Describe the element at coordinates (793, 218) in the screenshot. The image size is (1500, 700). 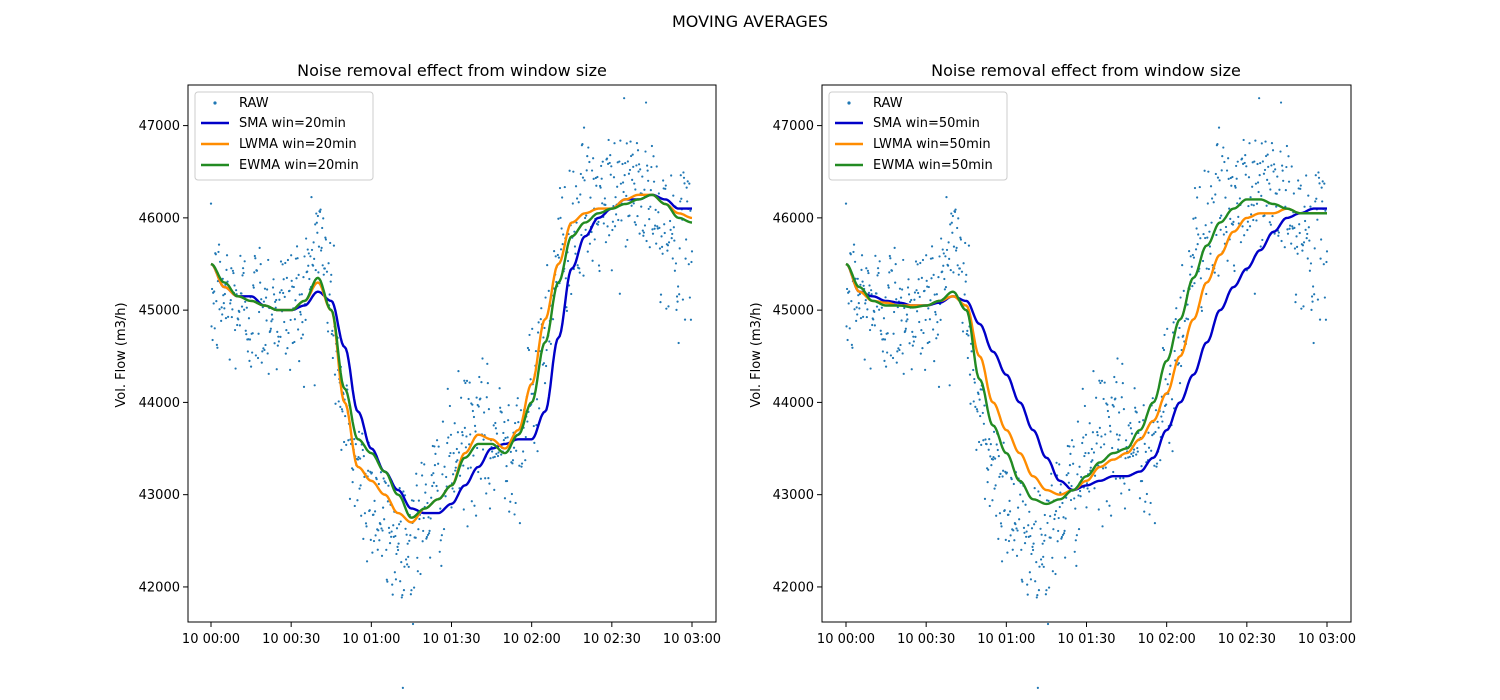
I see `y-tick-label: 46000` at that location.